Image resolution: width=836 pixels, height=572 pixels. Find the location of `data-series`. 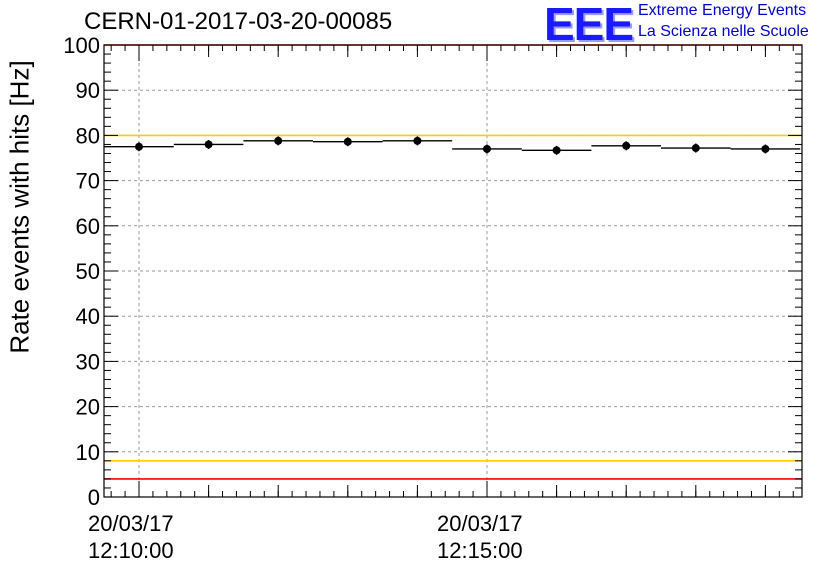

data-series is located at coordinates (452, 145).